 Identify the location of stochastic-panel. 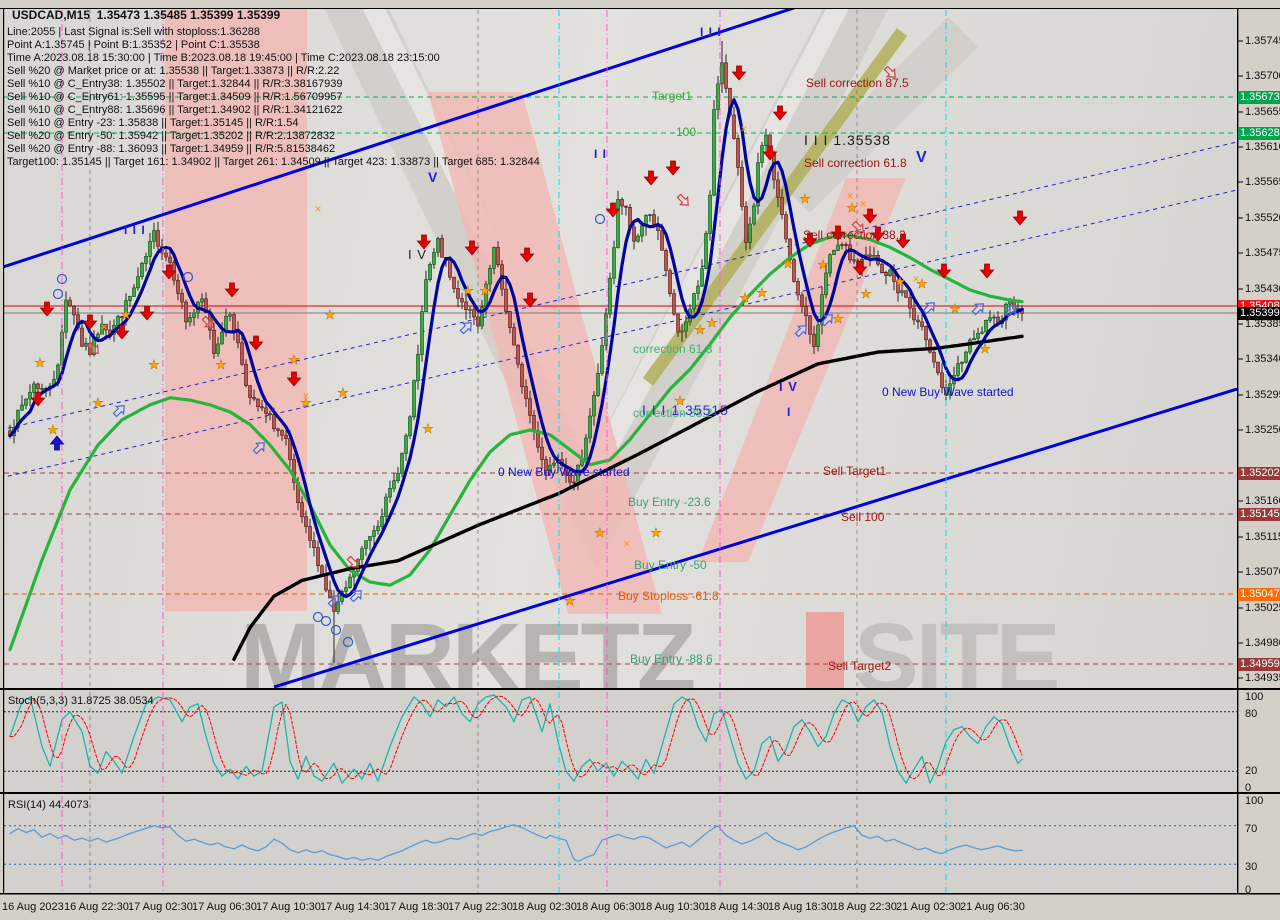
(620, 741).